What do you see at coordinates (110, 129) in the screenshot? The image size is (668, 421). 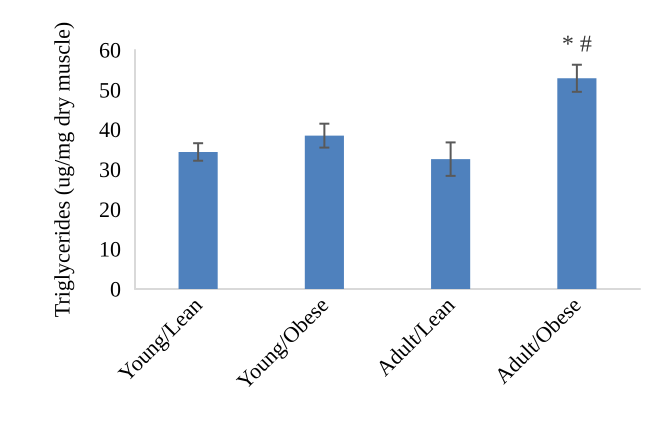 I see `y-tick-label: 40` at bounding box center [110, 129].